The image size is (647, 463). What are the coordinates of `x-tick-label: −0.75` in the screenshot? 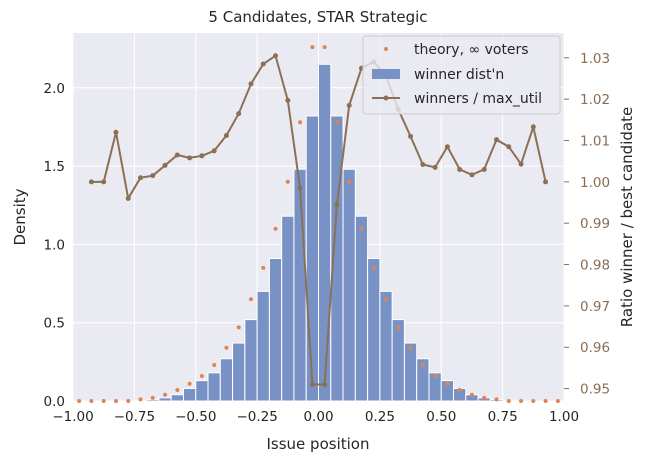 It's located at (134, 417).